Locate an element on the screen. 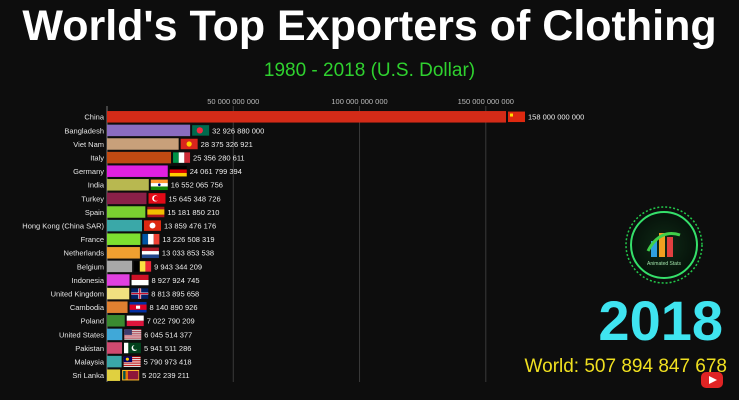 This screenshot has width=739, height=400. bar-value-label: 9 943 344 209 is located at coordinates (178, 266).